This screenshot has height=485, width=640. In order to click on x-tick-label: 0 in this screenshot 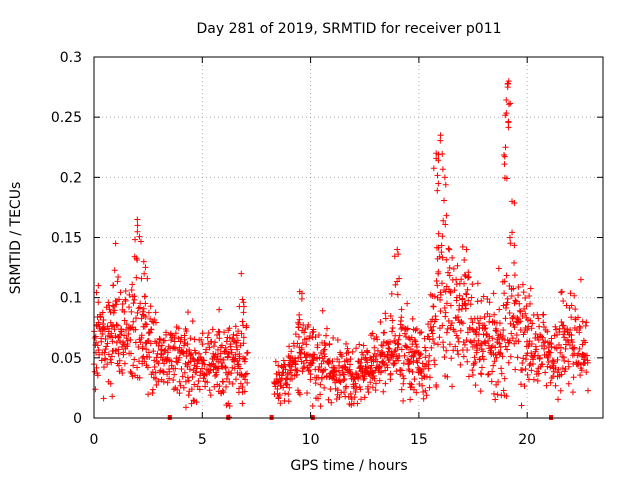, I will do `click(94, 440)`.